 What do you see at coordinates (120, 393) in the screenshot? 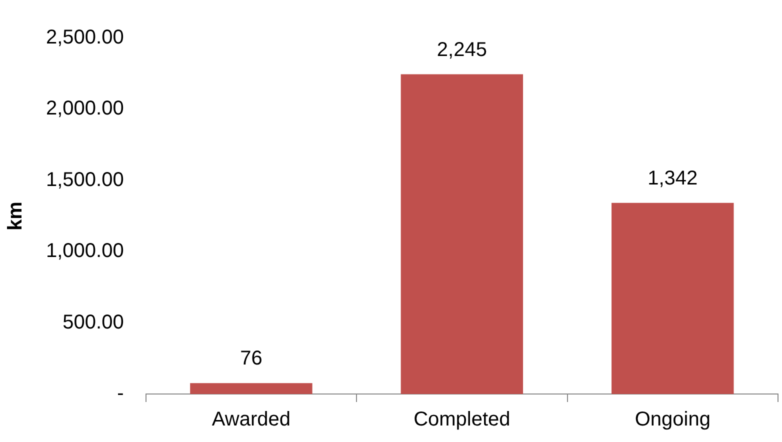
I see `y-tick-label: -` at bounding box center [120, 393].